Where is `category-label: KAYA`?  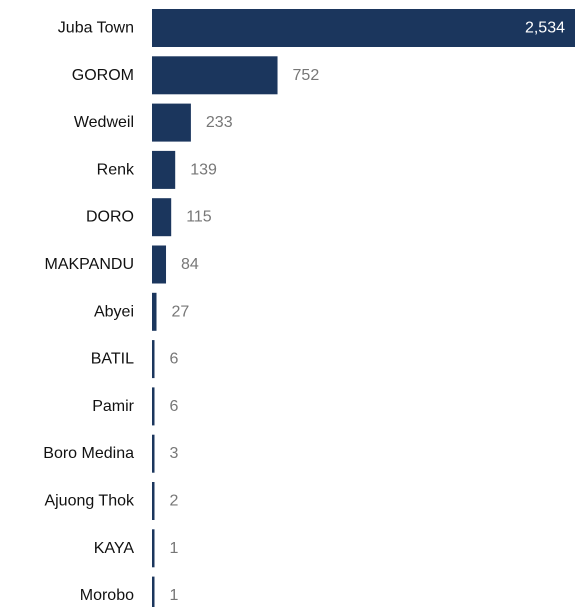
category-label: KAYA is located at coordinates (114, 548).